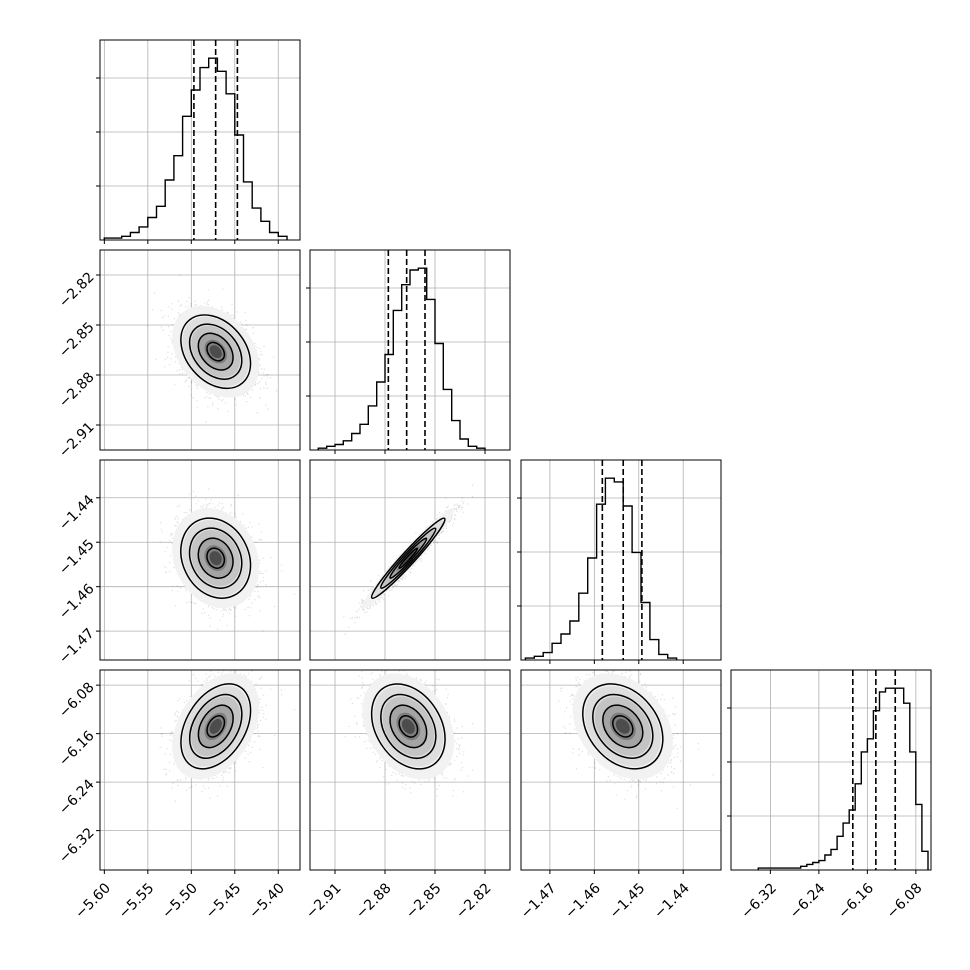  Describe the element at coordinates (628, 901) in the screenshot. I see `x-tick-label: −1.45` at that location.